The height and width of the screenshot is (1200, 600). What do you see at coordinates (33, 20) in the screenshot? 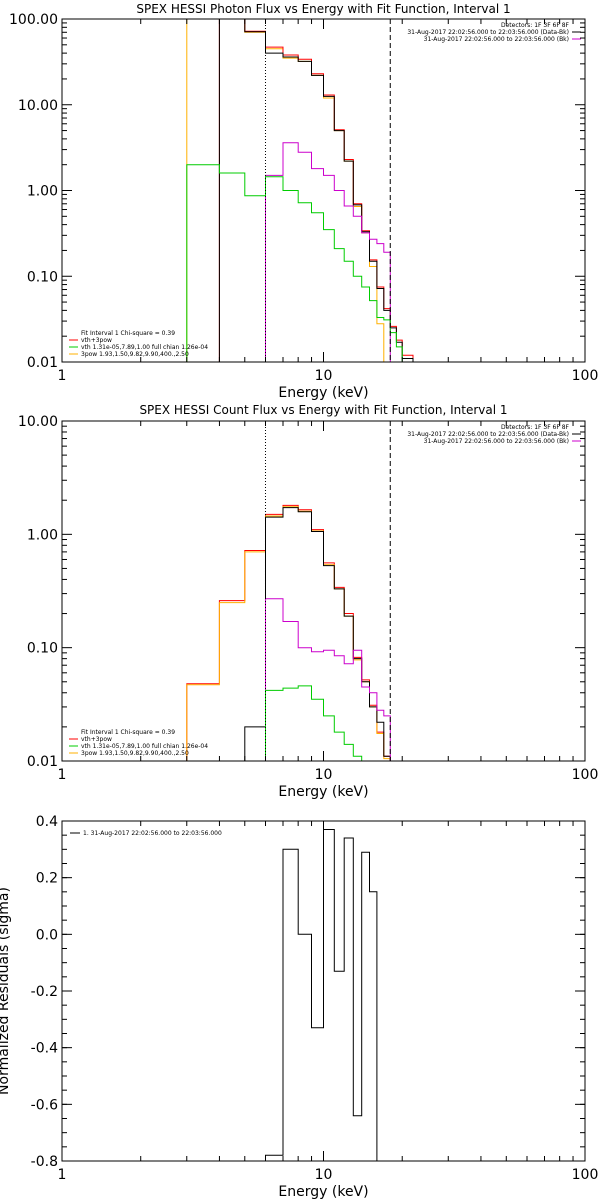
I see `y-tick-label: 100.00` at bounding box center [33, 20].